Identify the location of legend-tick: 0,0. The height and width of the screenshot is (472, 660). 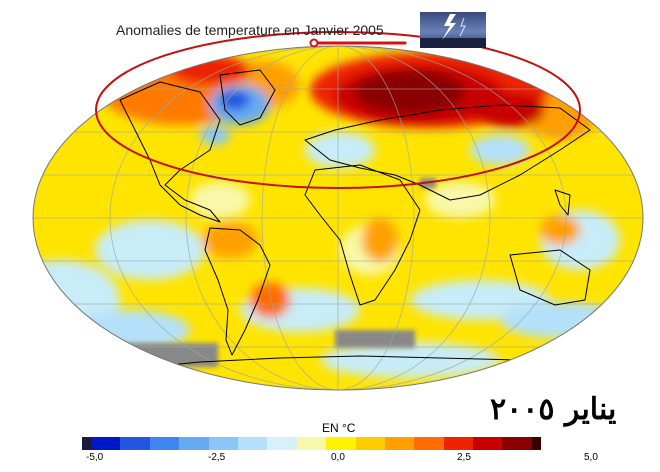
(338, 457).